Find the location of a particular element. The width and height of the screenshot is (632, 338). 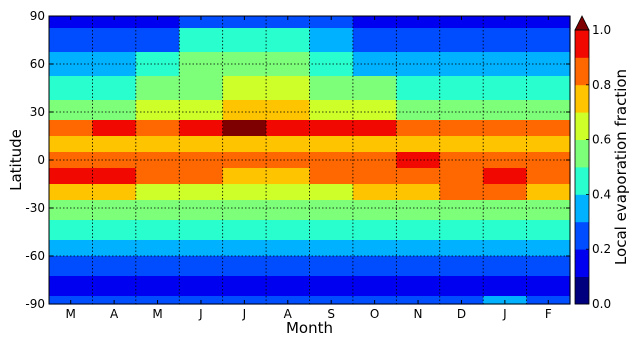

colorbar-tick-label: 0.6 is located at coordinates (601, 140).